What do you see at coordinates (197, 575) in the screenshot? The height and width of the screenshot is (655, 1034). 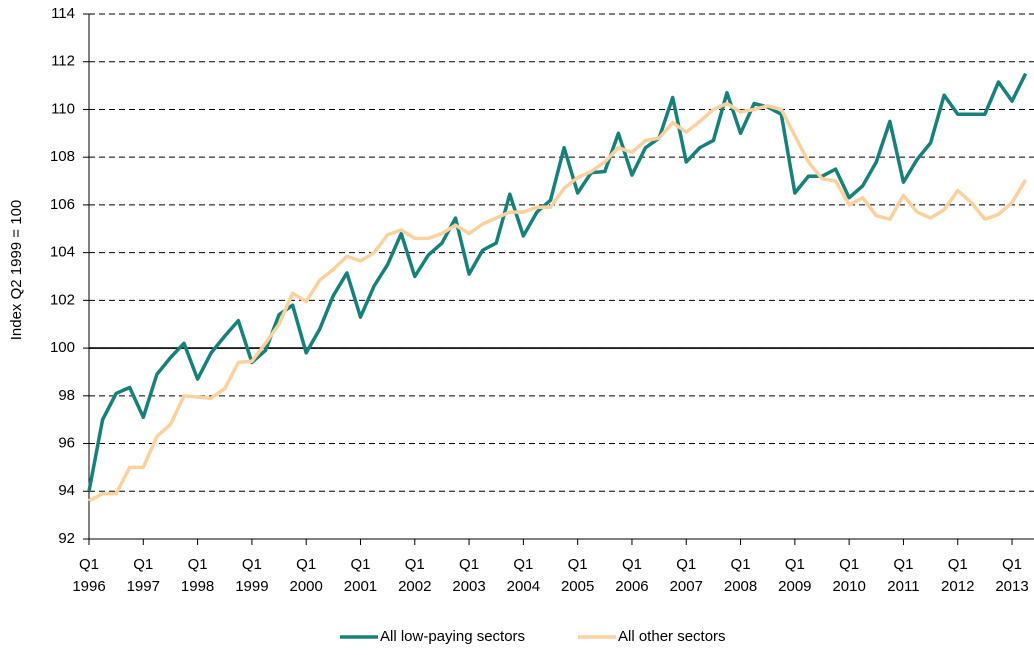 I see `x-tick-label: Q1 1998` at bounding box center [197, 575].